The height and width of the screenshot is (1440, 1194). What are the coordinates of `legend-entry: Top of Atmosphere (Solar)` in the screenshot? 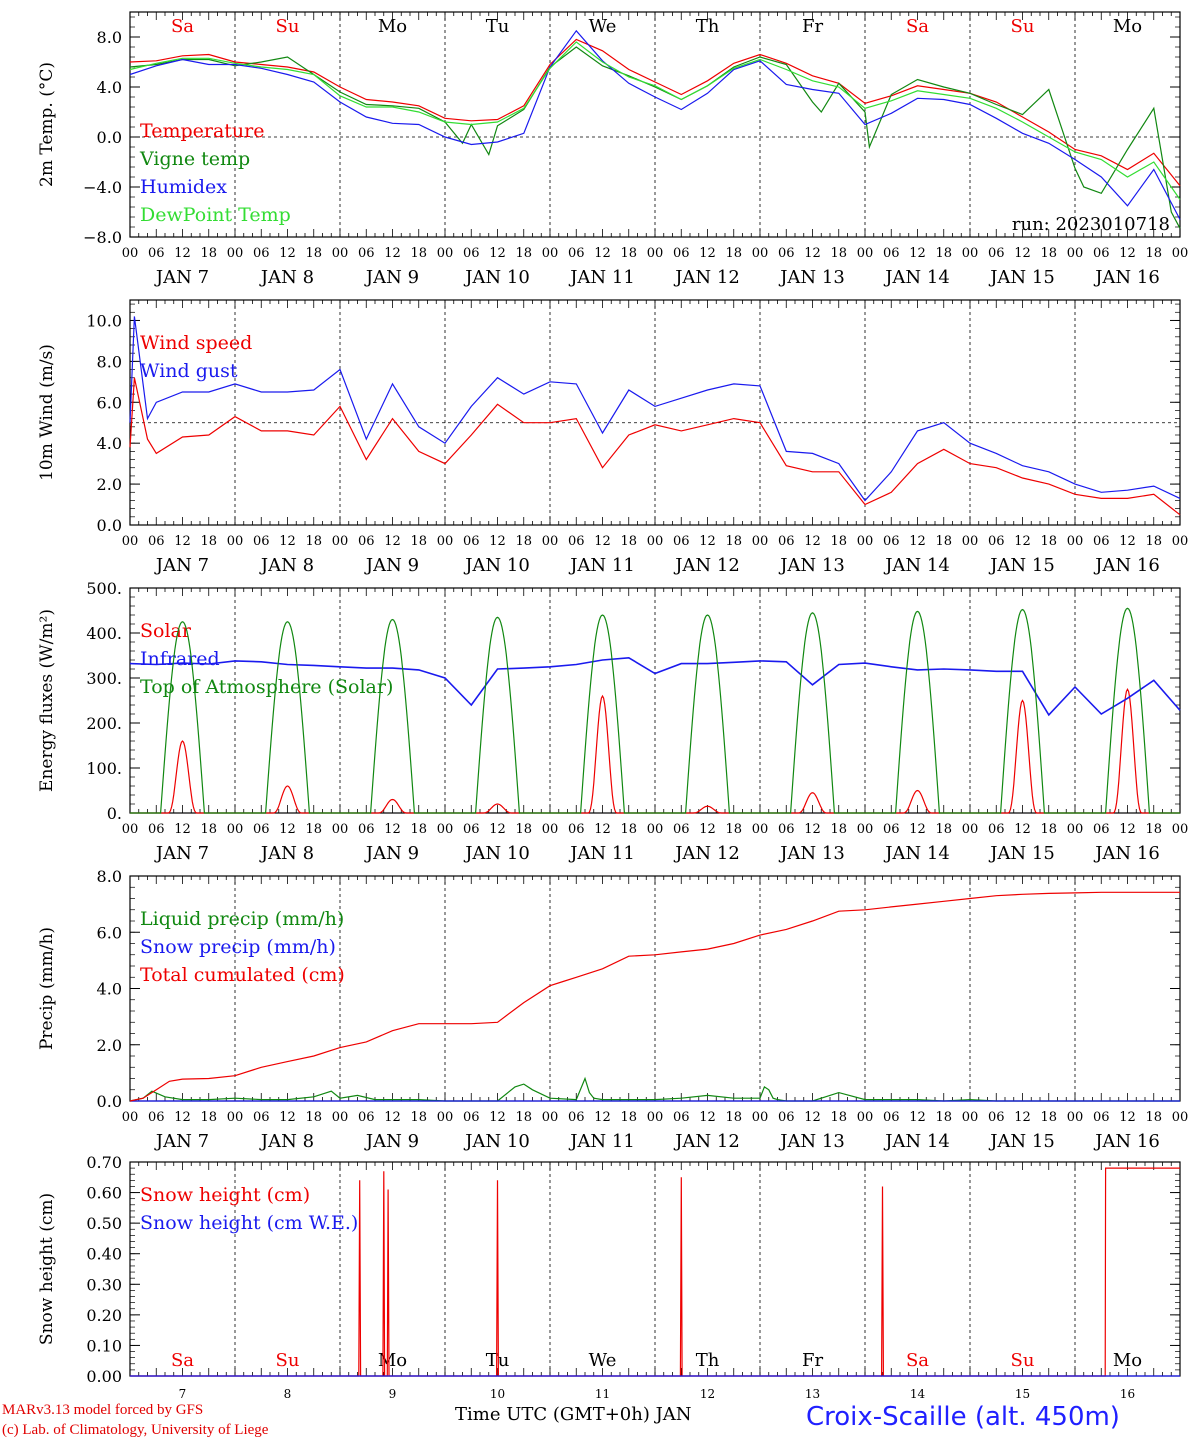 It's located at (266, 687).